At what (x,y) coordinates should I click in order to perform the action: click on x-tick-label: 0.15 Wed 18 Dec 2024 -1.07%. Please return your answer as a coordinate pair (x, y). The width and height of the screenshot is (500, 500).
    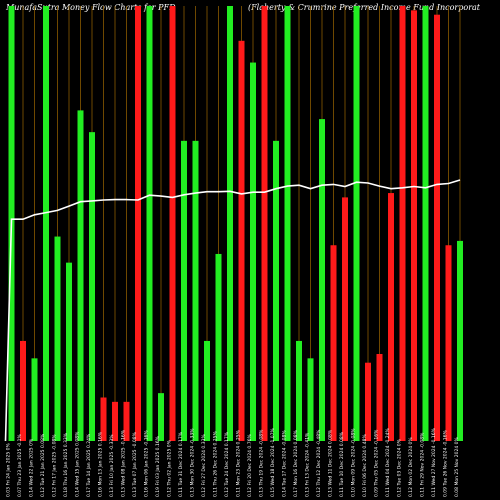
    Looking at the image, I should click on (273, 462).